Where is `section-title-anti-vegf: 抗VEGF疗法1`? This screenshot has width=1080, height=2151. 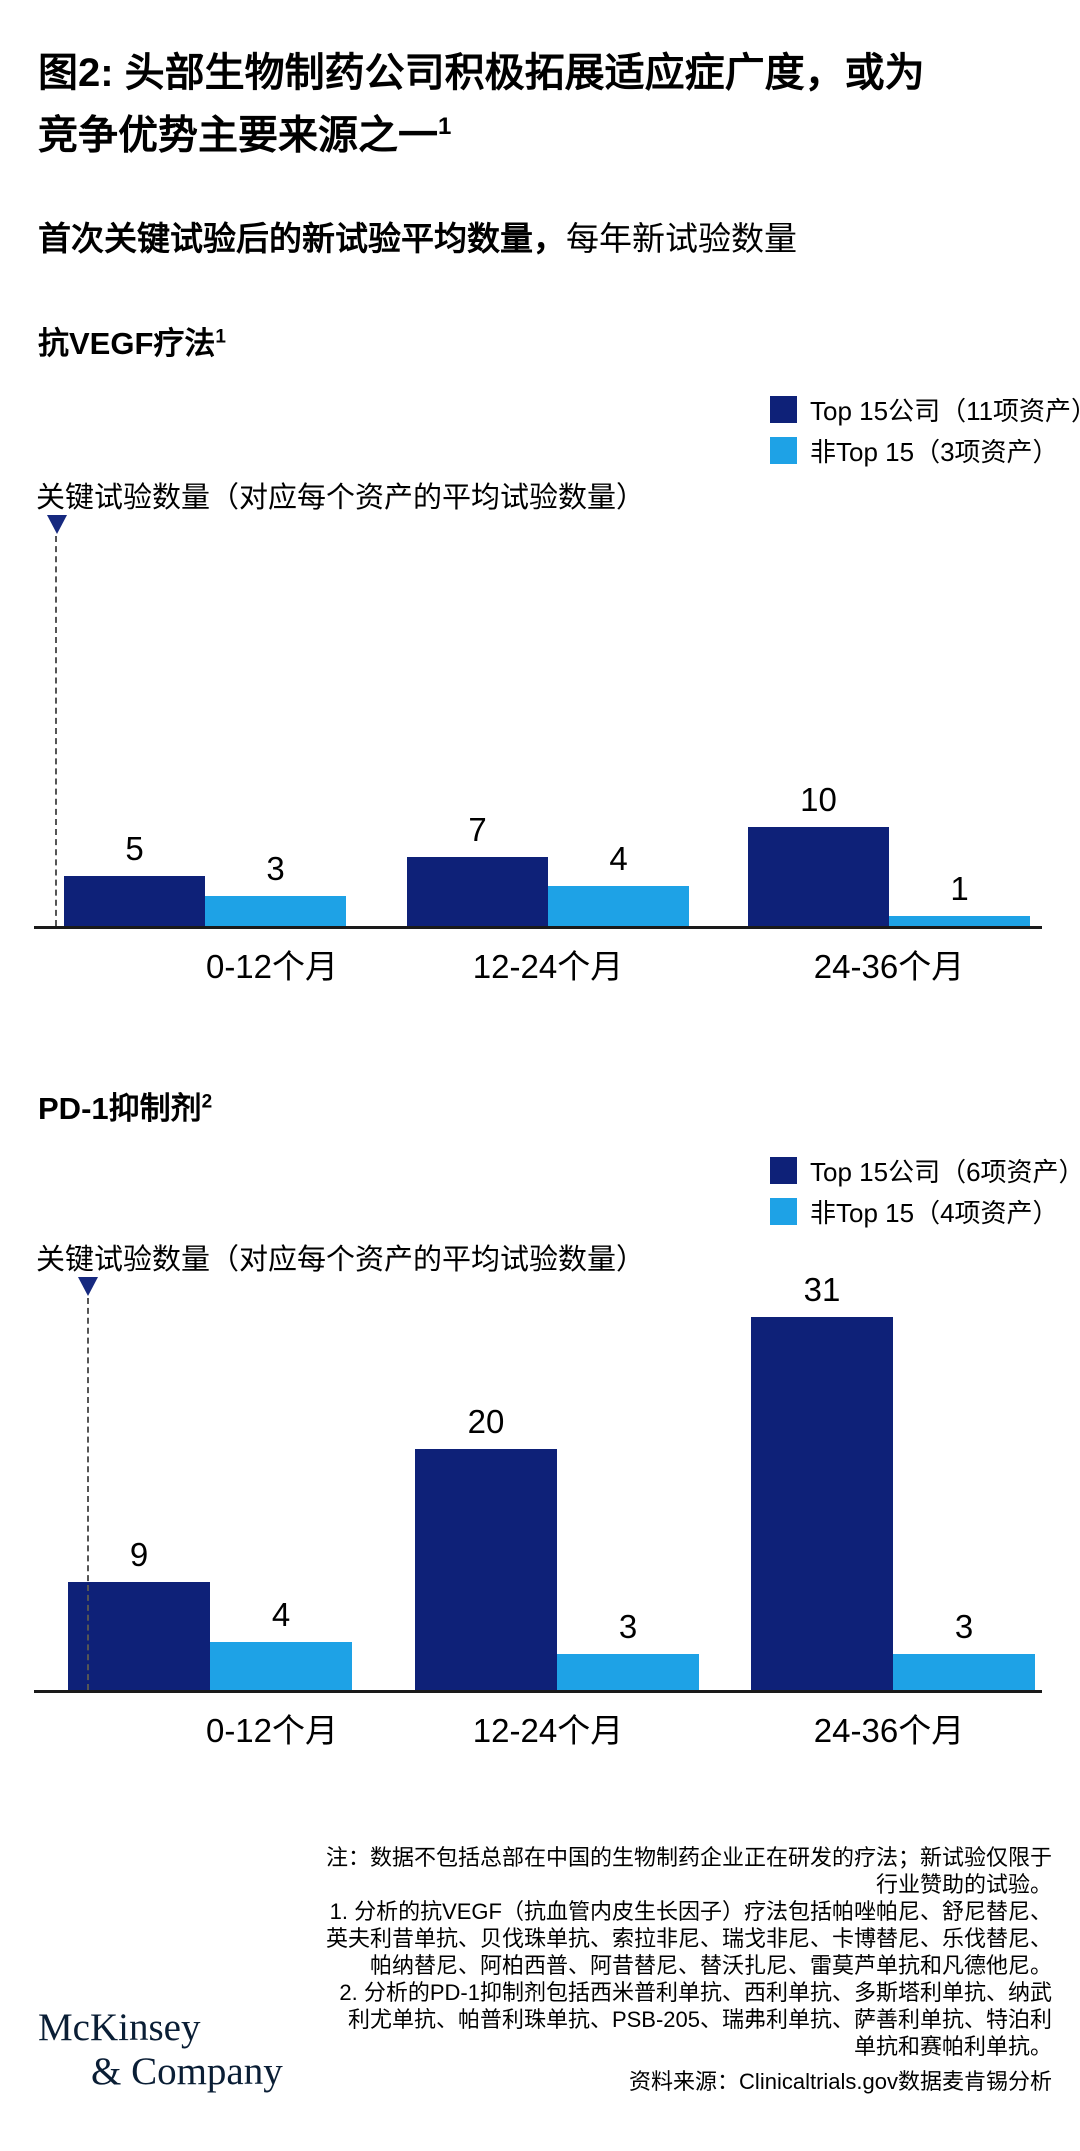 section-title-anti-vegf: 抗VEGF疗法1 is located at coordinates (132, 340).